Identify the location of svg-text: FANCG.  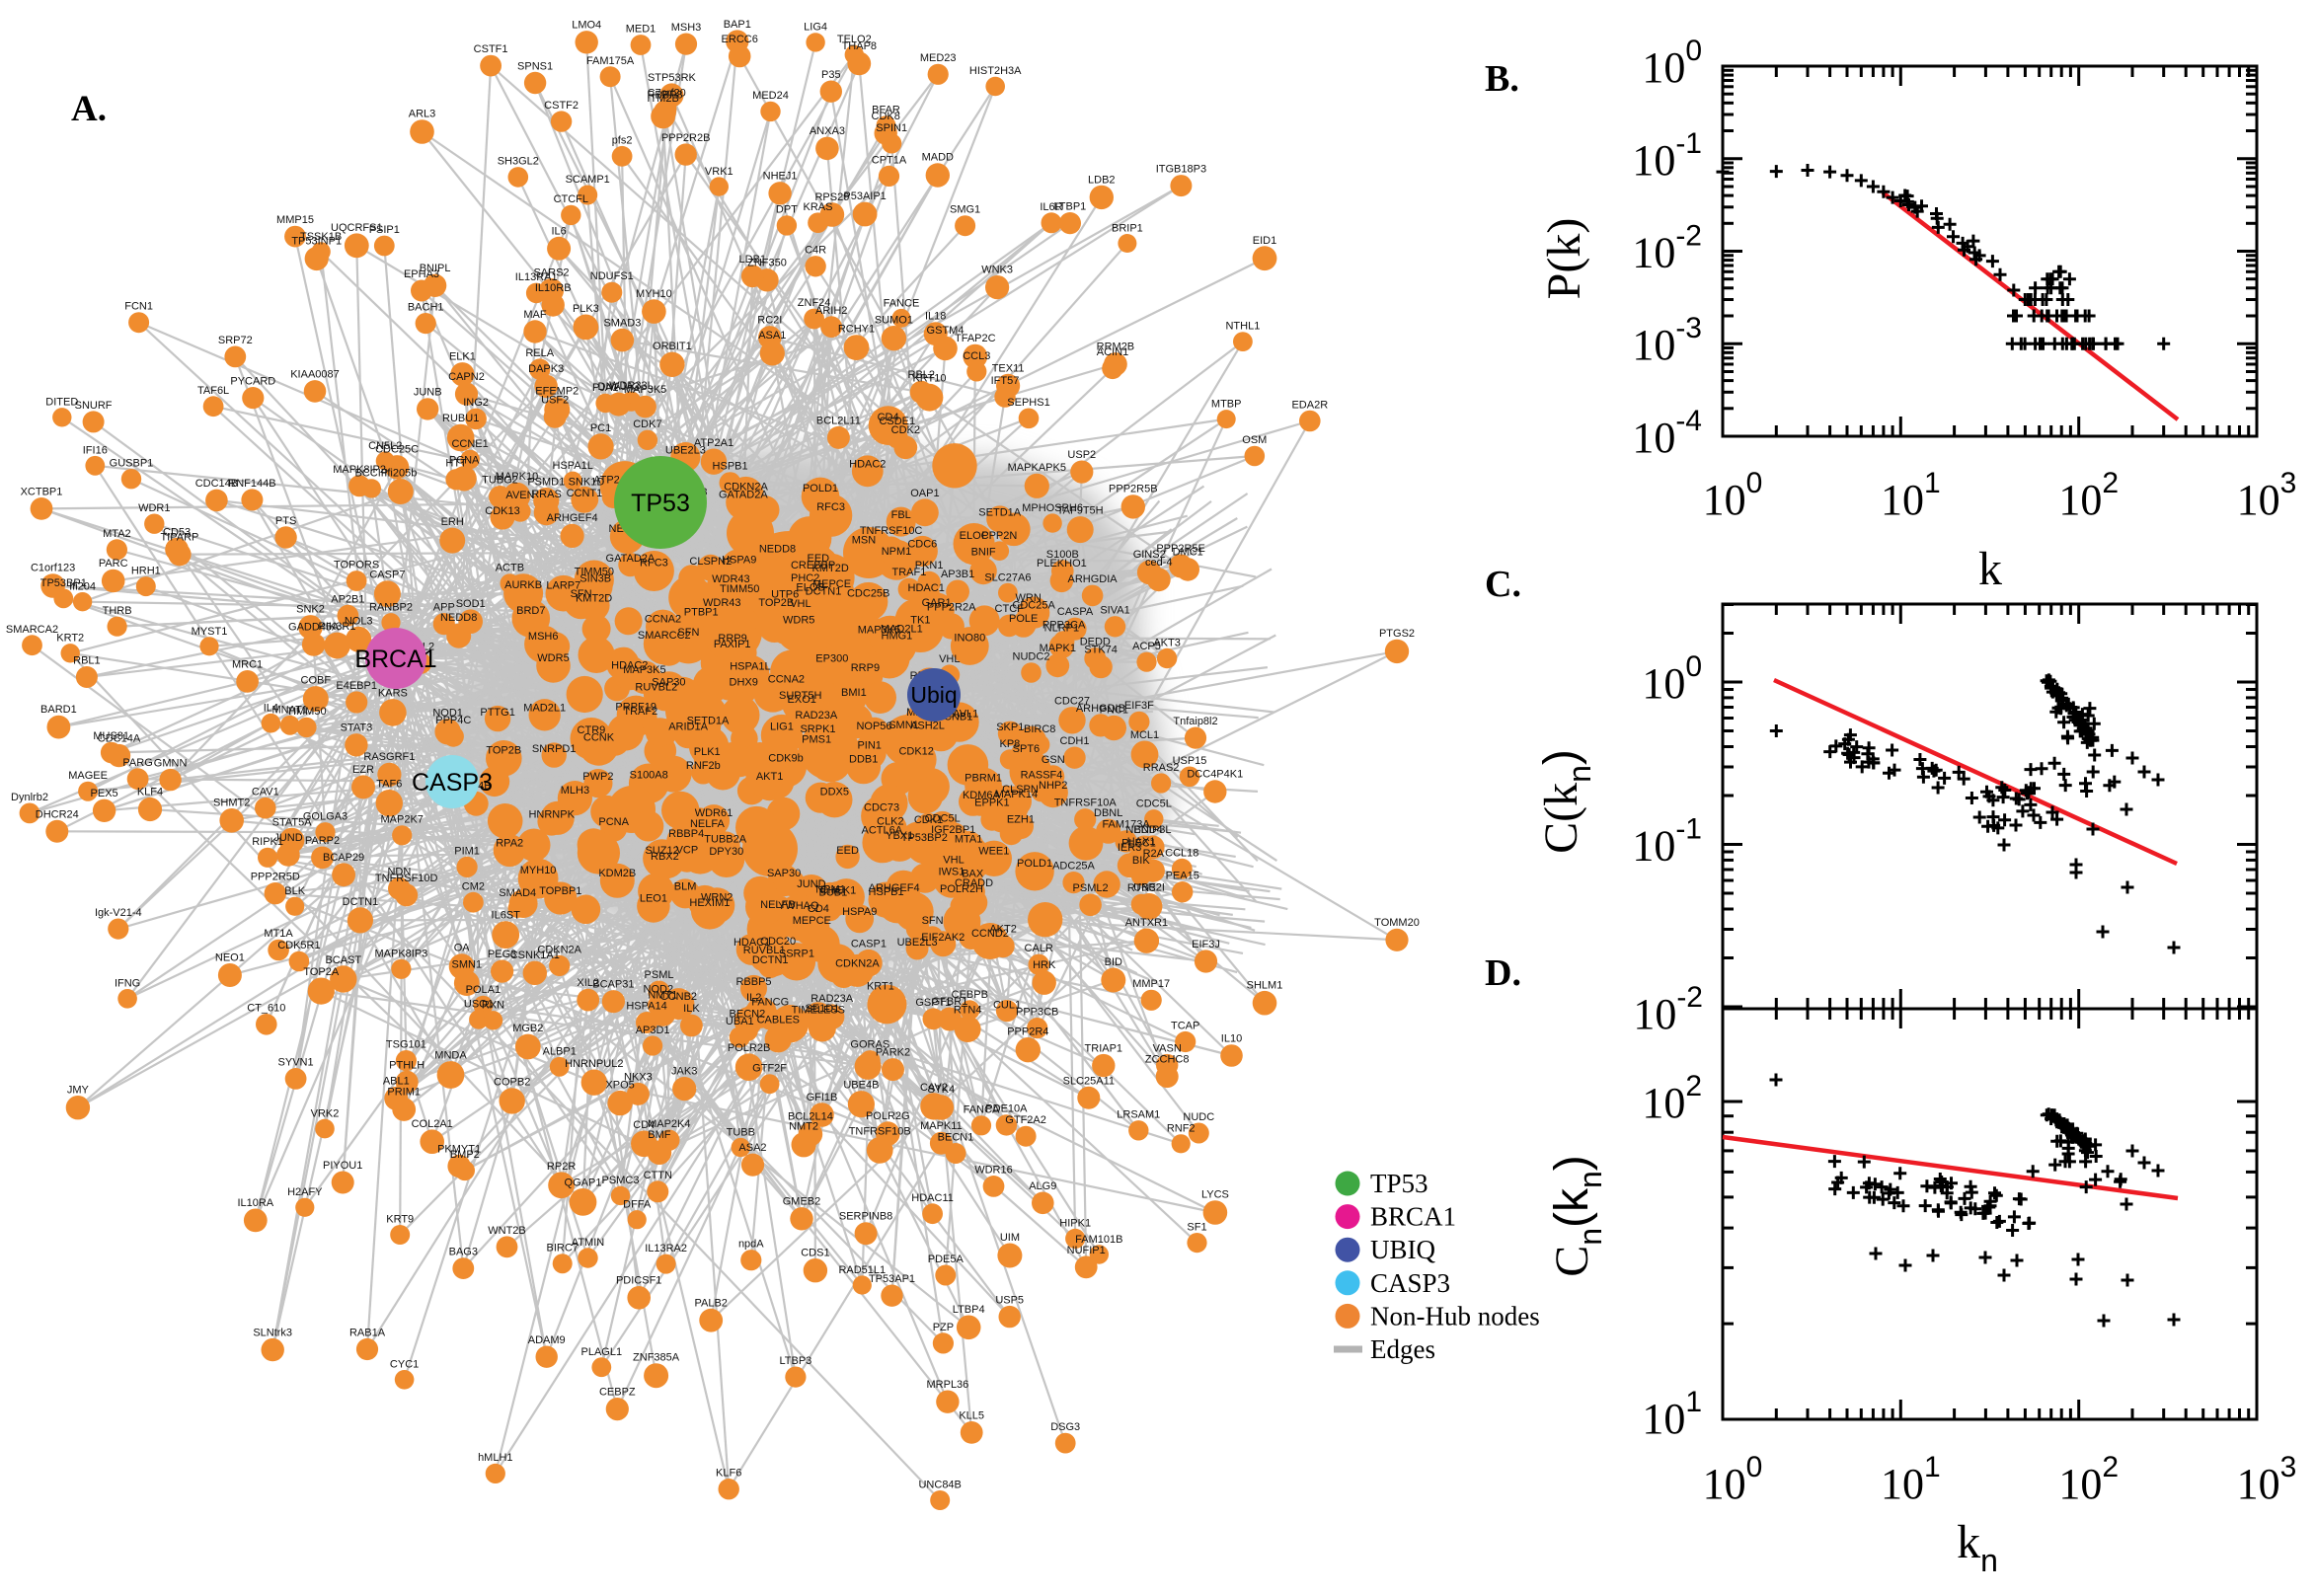
(770, 1002).